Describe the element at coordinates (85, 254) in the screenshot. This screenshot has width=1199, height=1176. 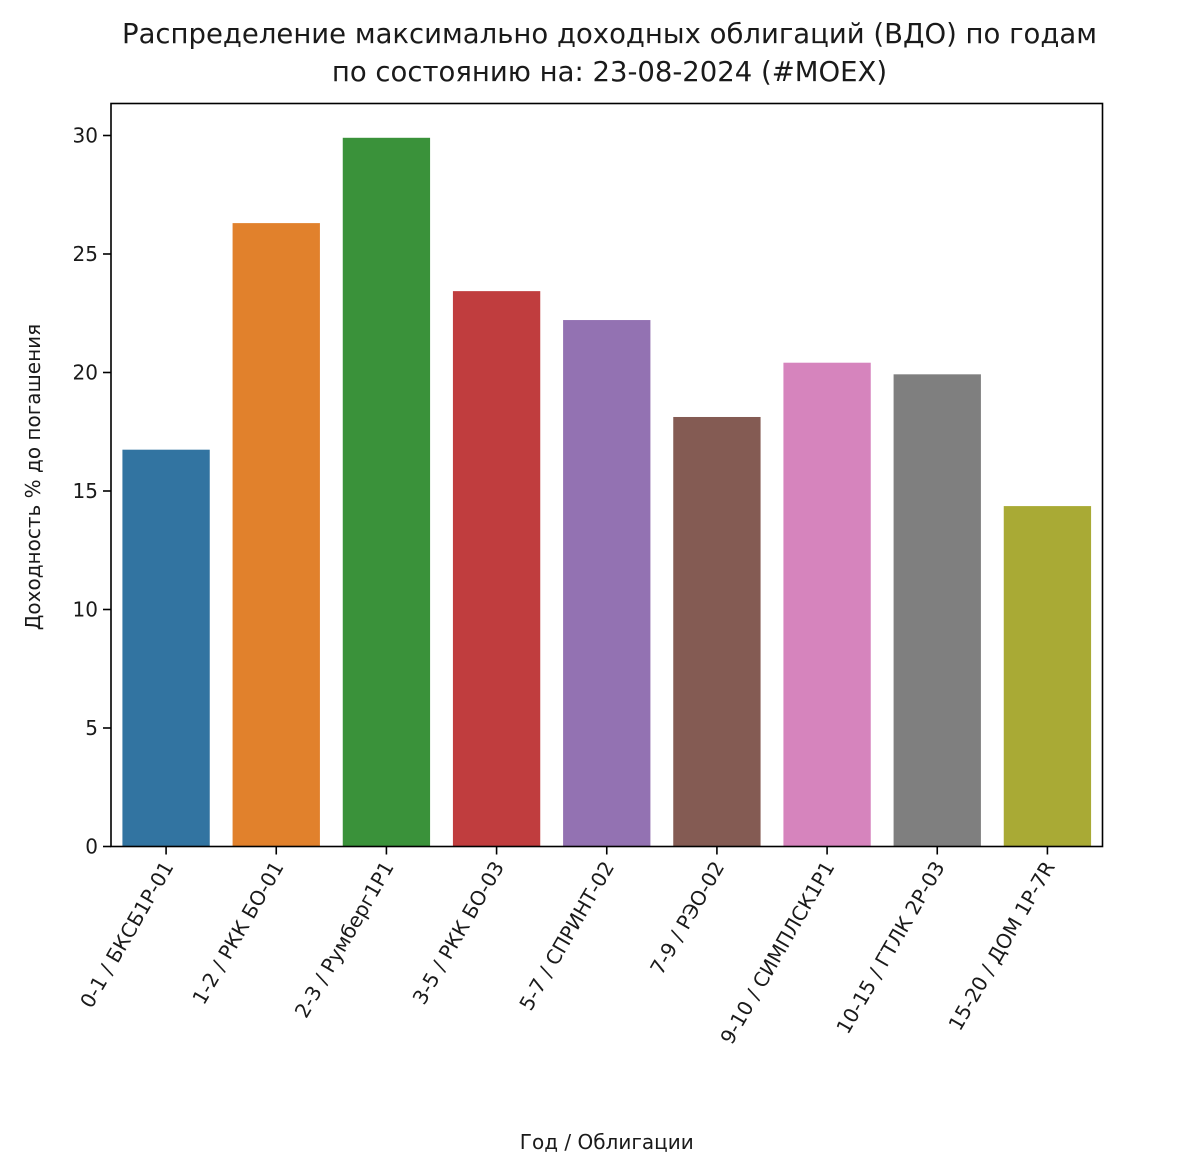
I see `y-tick-label: 25` at that location.